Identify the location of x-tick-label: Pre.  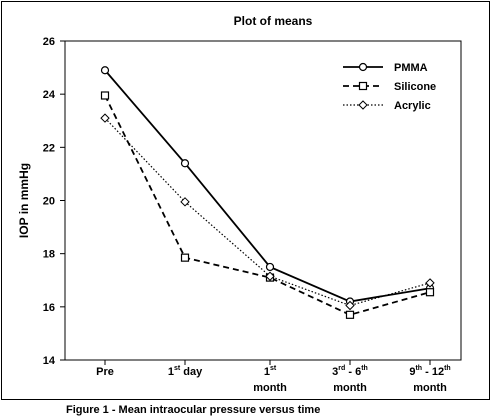
(105, 372).